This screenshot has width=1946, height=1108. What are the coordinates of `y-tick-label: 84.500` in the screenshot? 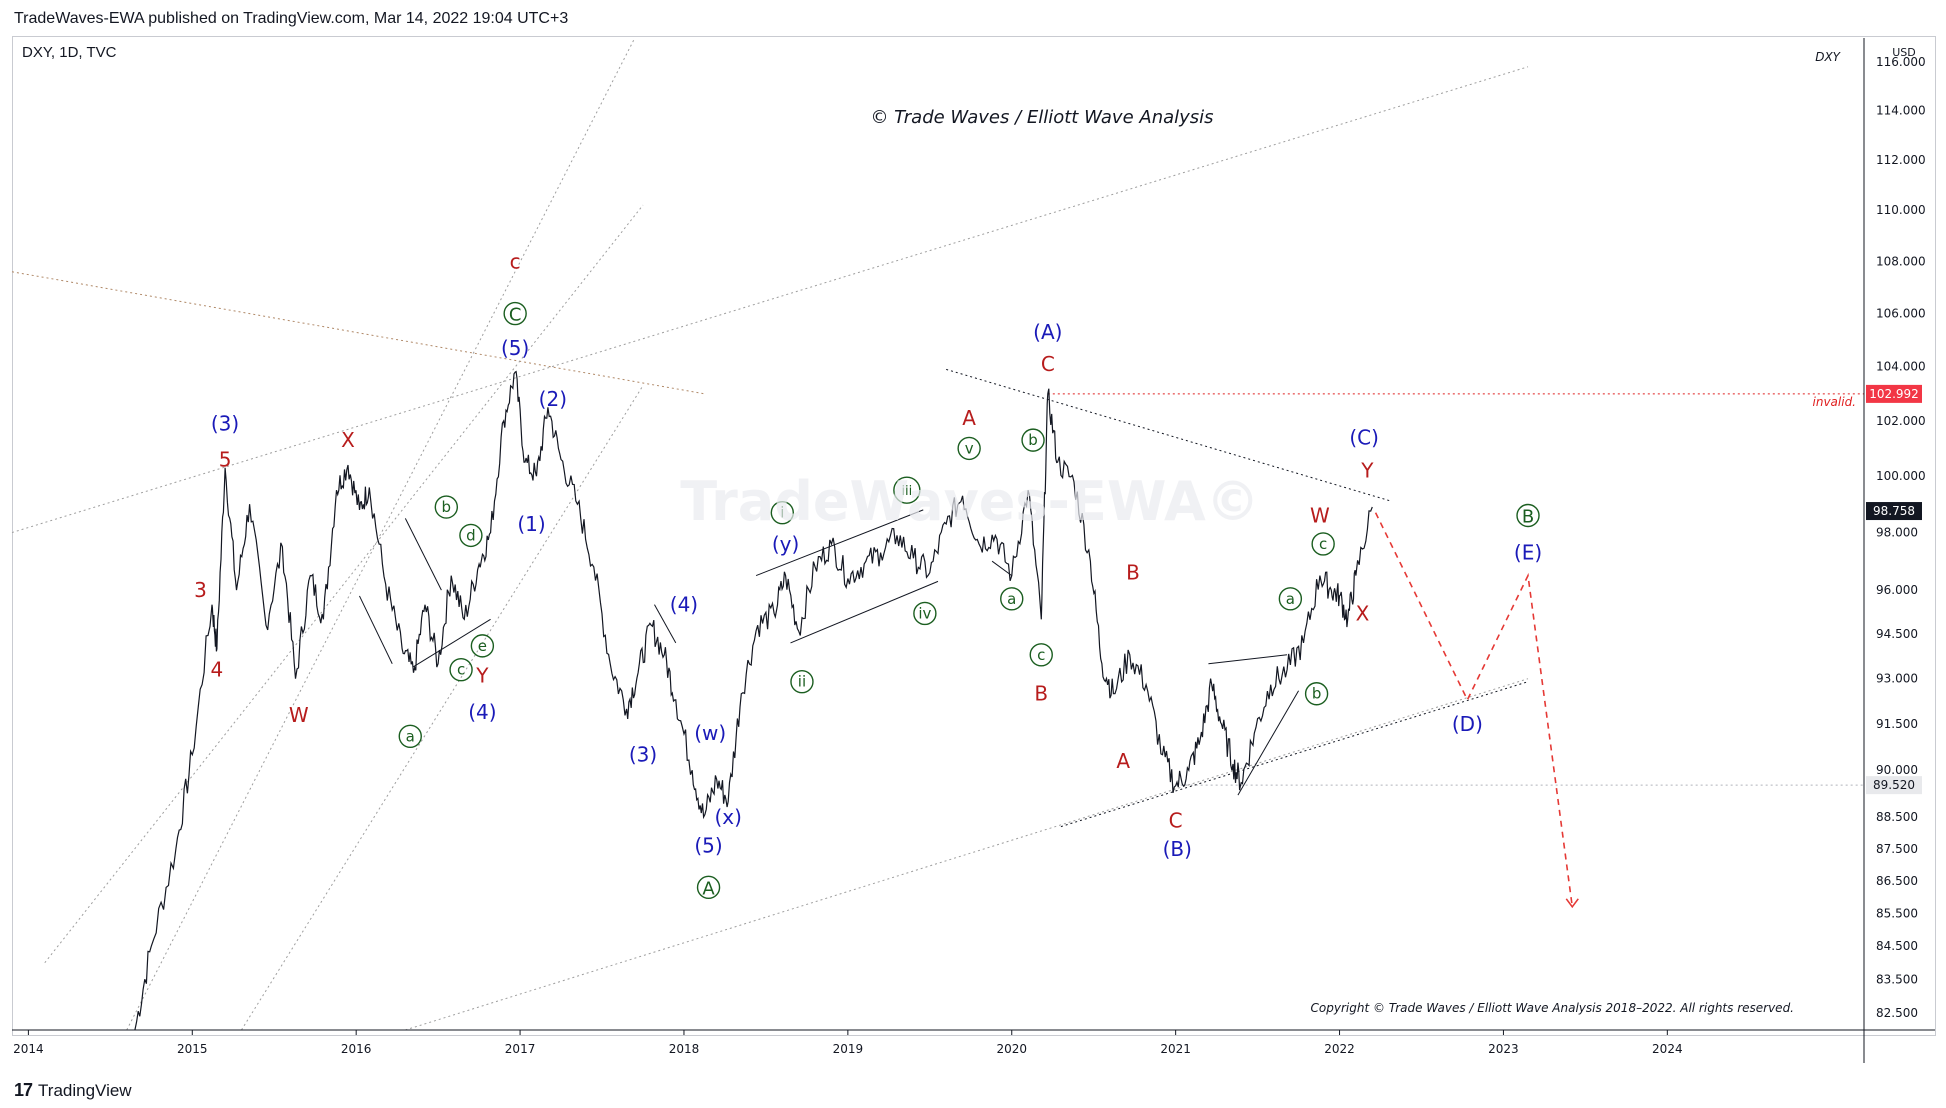 It's located at (1897, 946).